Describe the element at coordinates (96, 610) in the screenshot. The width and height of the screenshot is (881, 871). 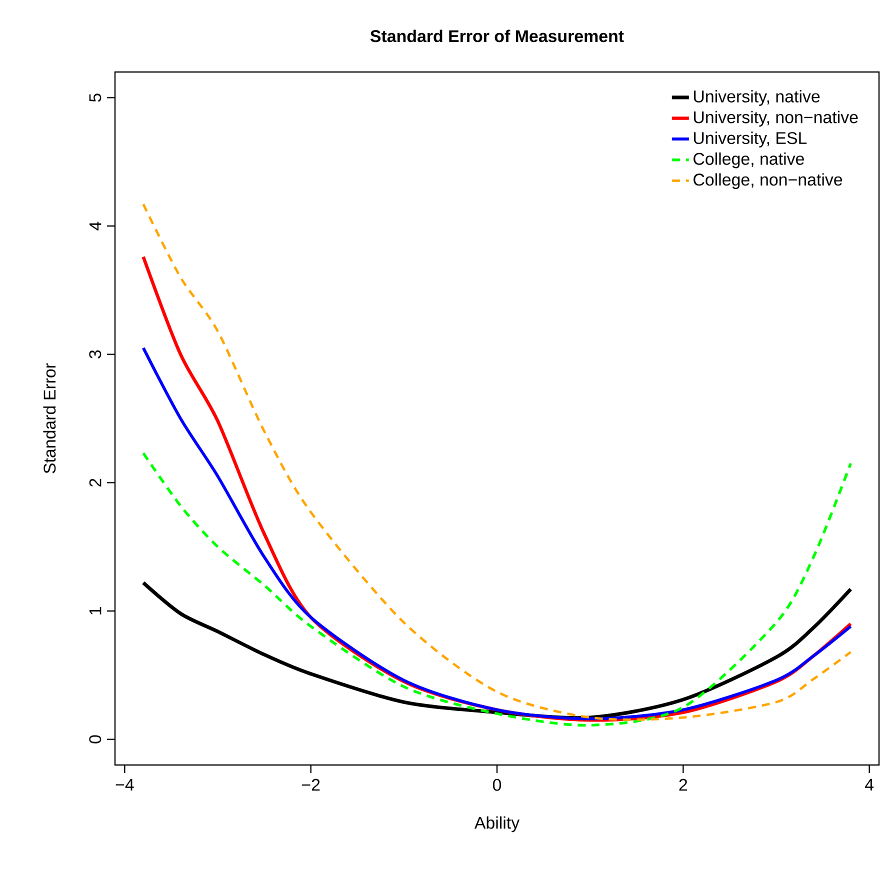
I see `y-tick-label: 1` at that location.